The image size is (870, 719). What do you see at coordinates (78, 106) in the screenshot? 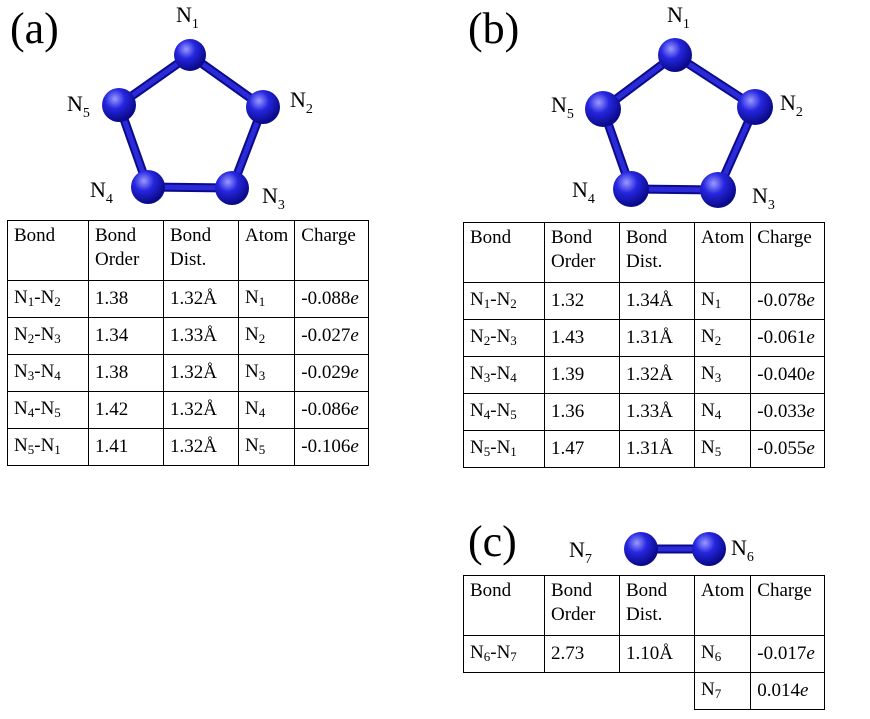
I see `atom-label-n5: N5` at bounding box center [78, 106].